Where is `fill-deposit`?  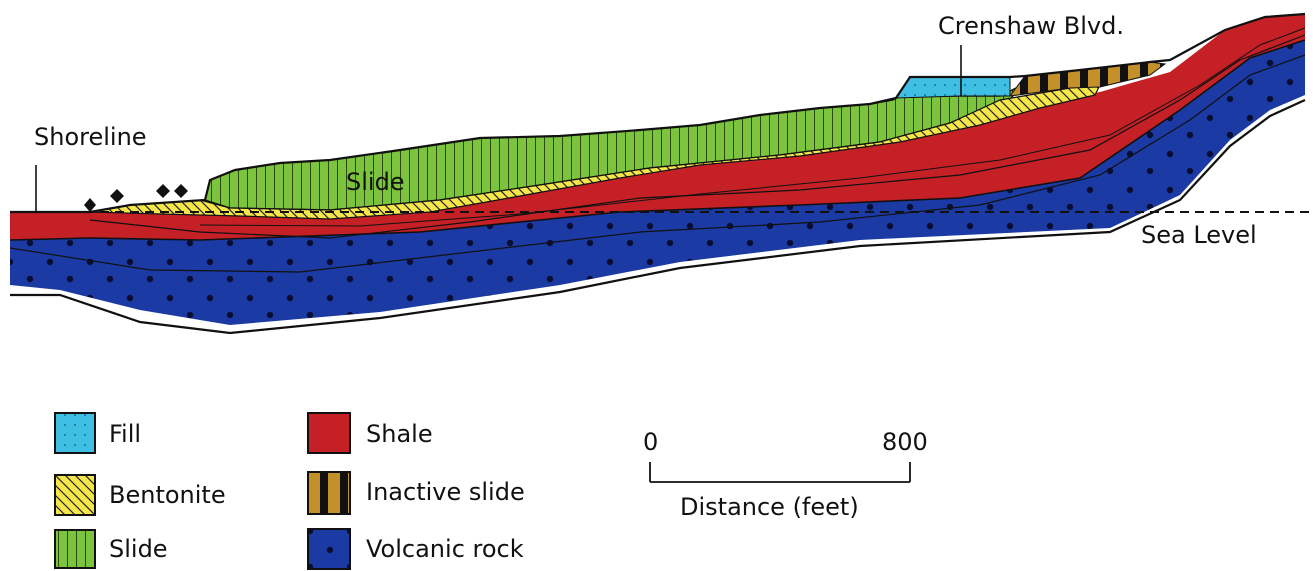 fill-deposit is located at coordinates (953, 87).